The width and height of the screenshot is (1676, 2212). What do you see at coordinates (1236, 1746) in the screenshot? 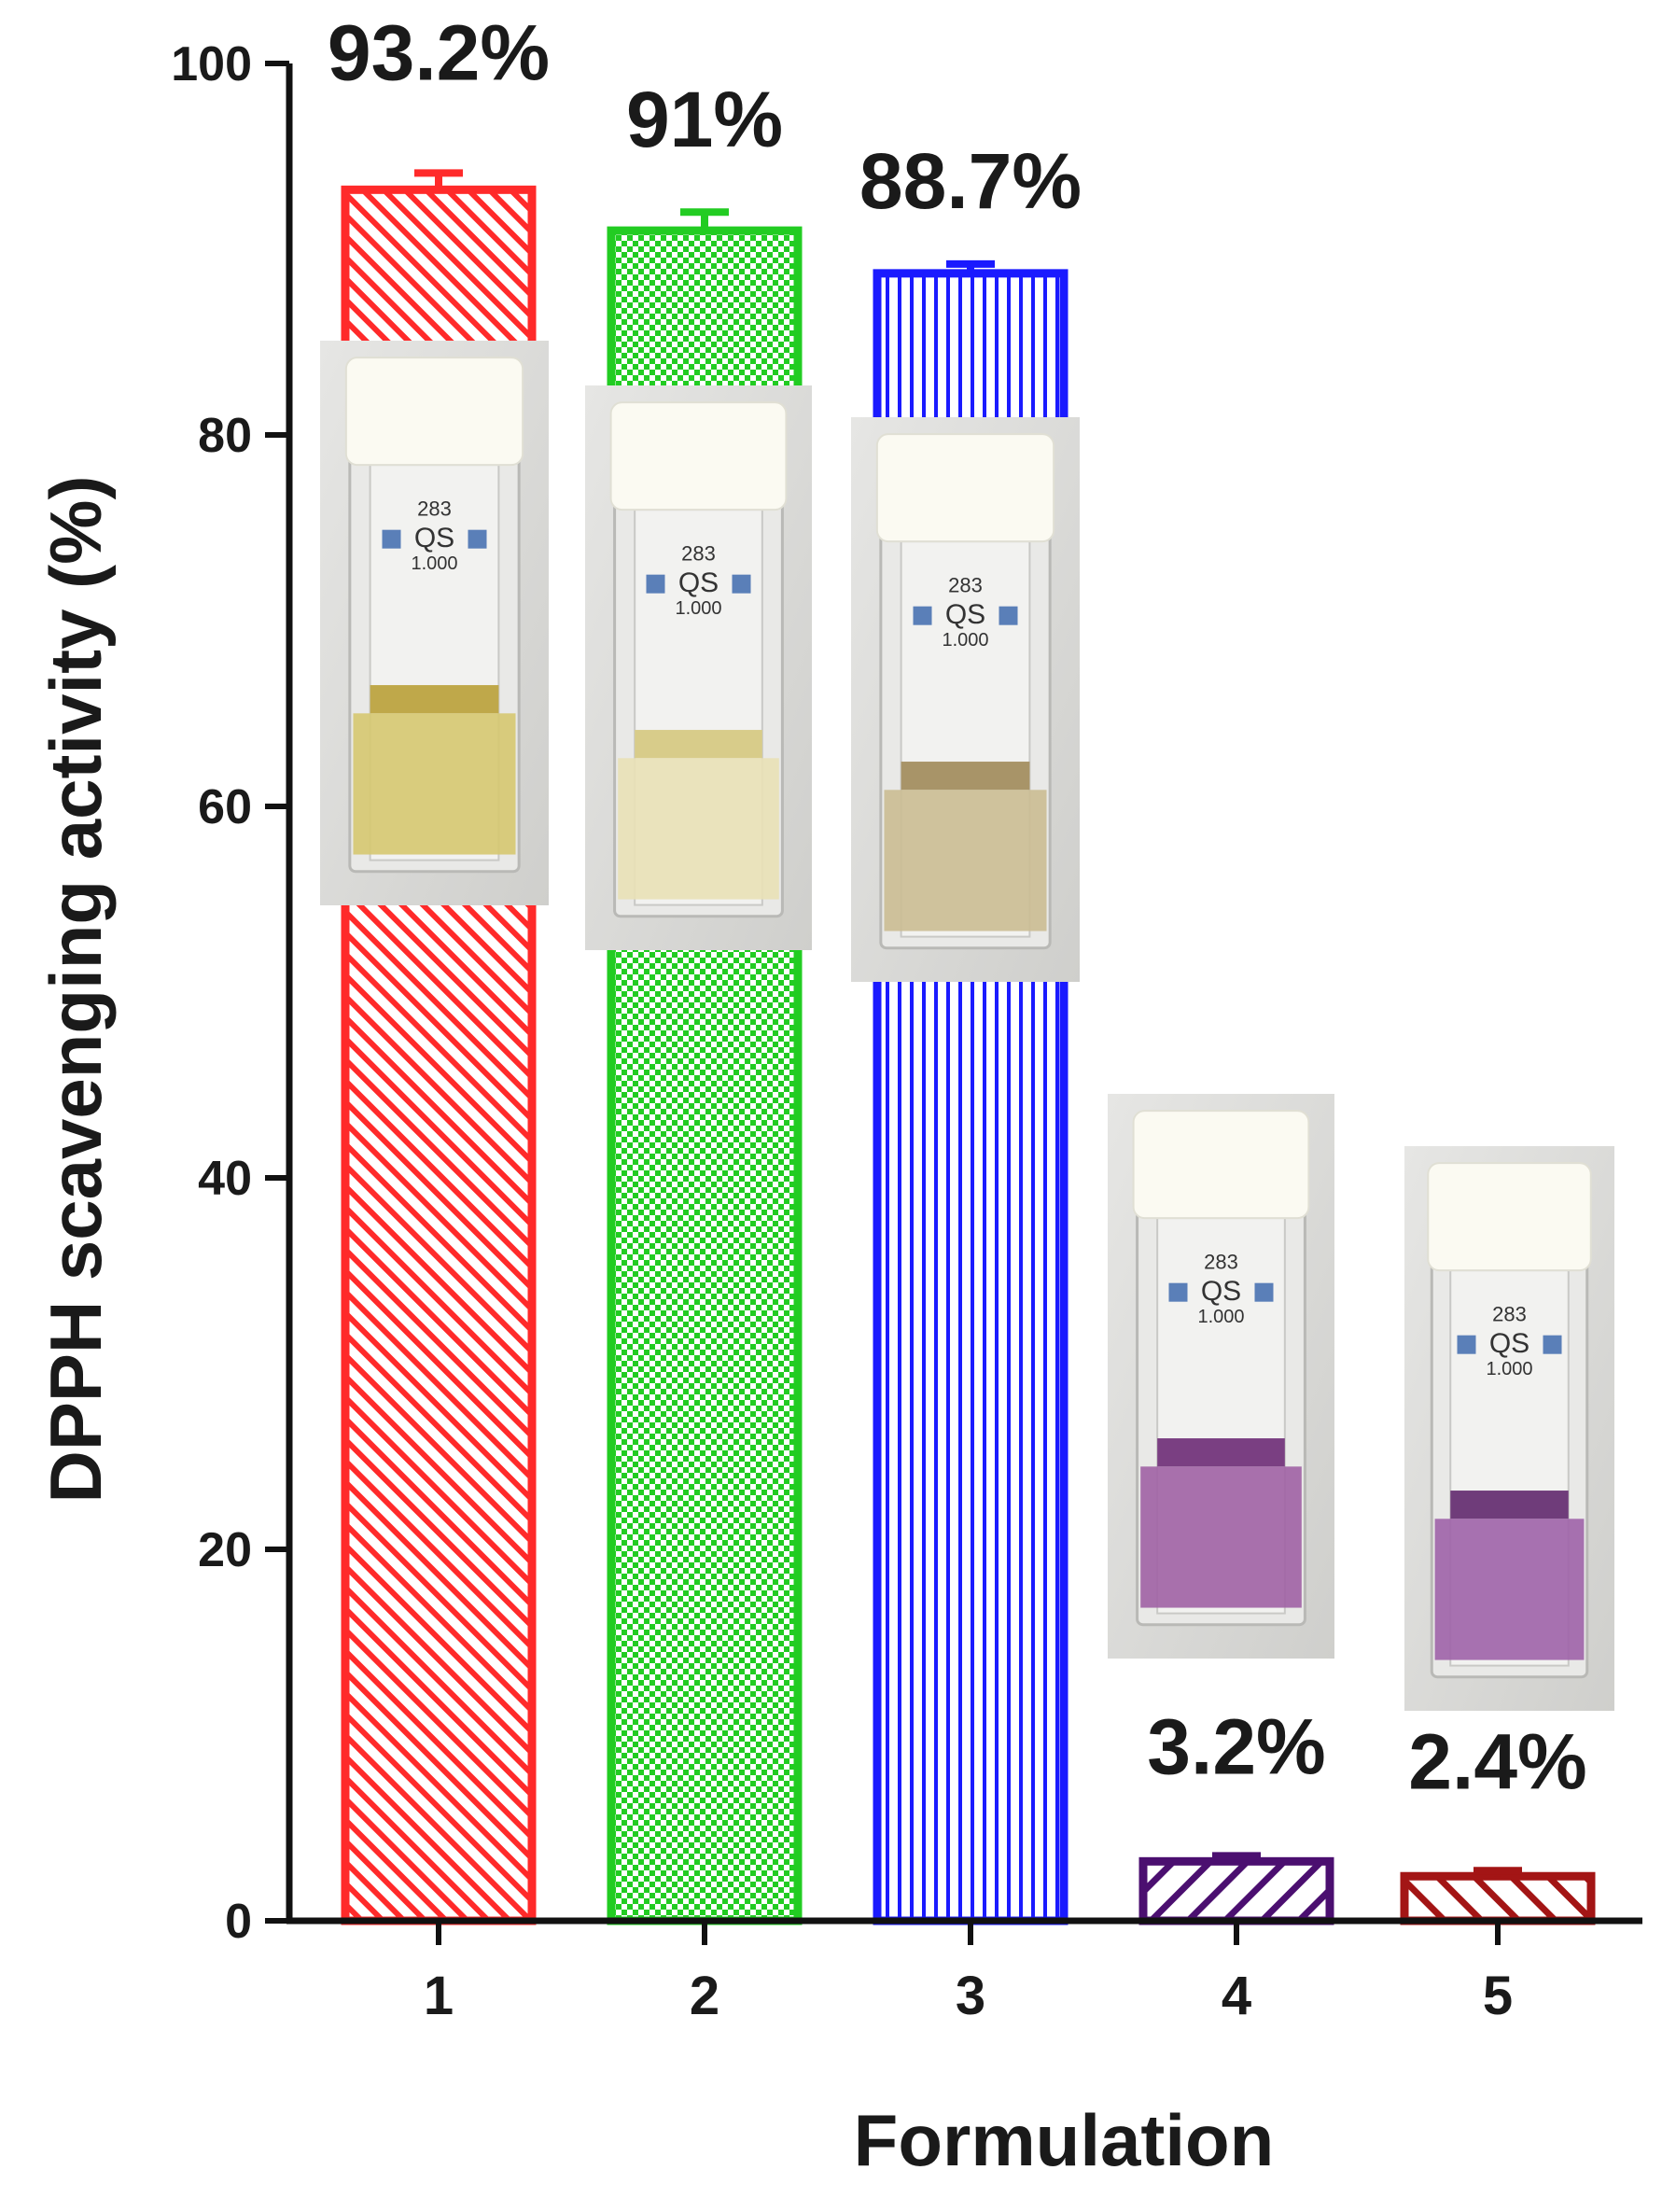
I see `data-label-4: 3.2%` at bounding box center [1236, 1746].